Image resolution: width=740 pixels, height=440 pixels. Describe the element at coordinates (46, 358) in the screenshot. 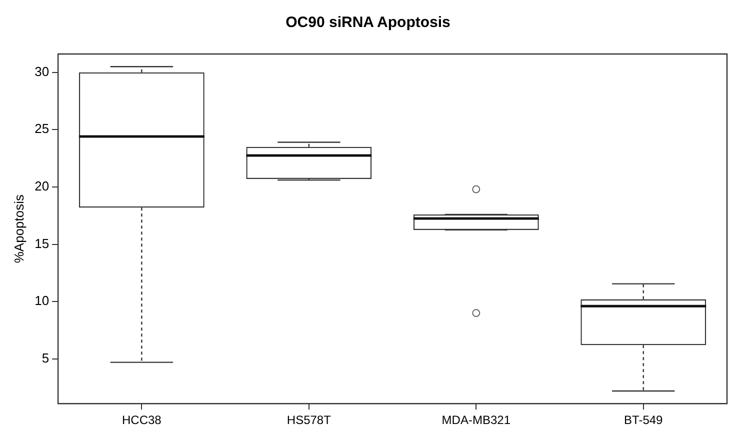

I see `y-tick-label: 5` at that location.